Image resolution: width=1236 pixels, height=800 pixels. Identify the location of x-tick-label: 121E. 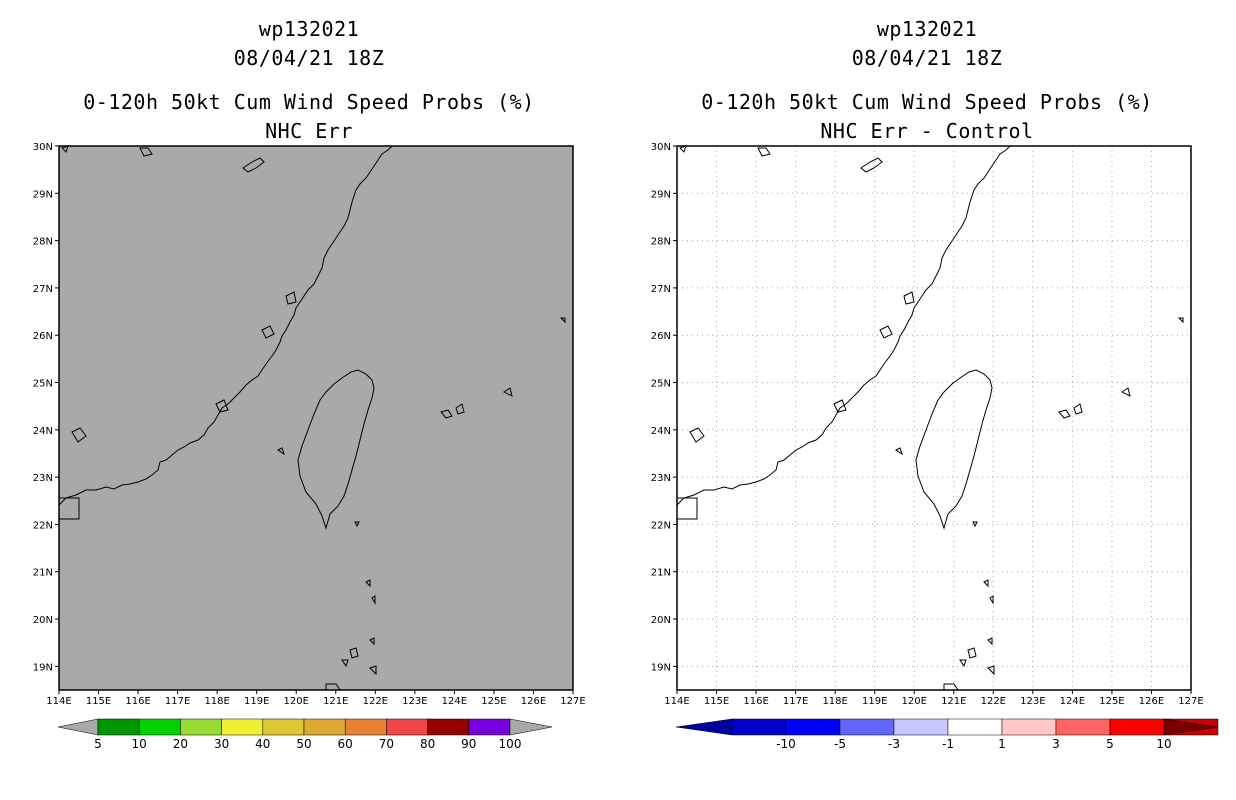
(335, 701).